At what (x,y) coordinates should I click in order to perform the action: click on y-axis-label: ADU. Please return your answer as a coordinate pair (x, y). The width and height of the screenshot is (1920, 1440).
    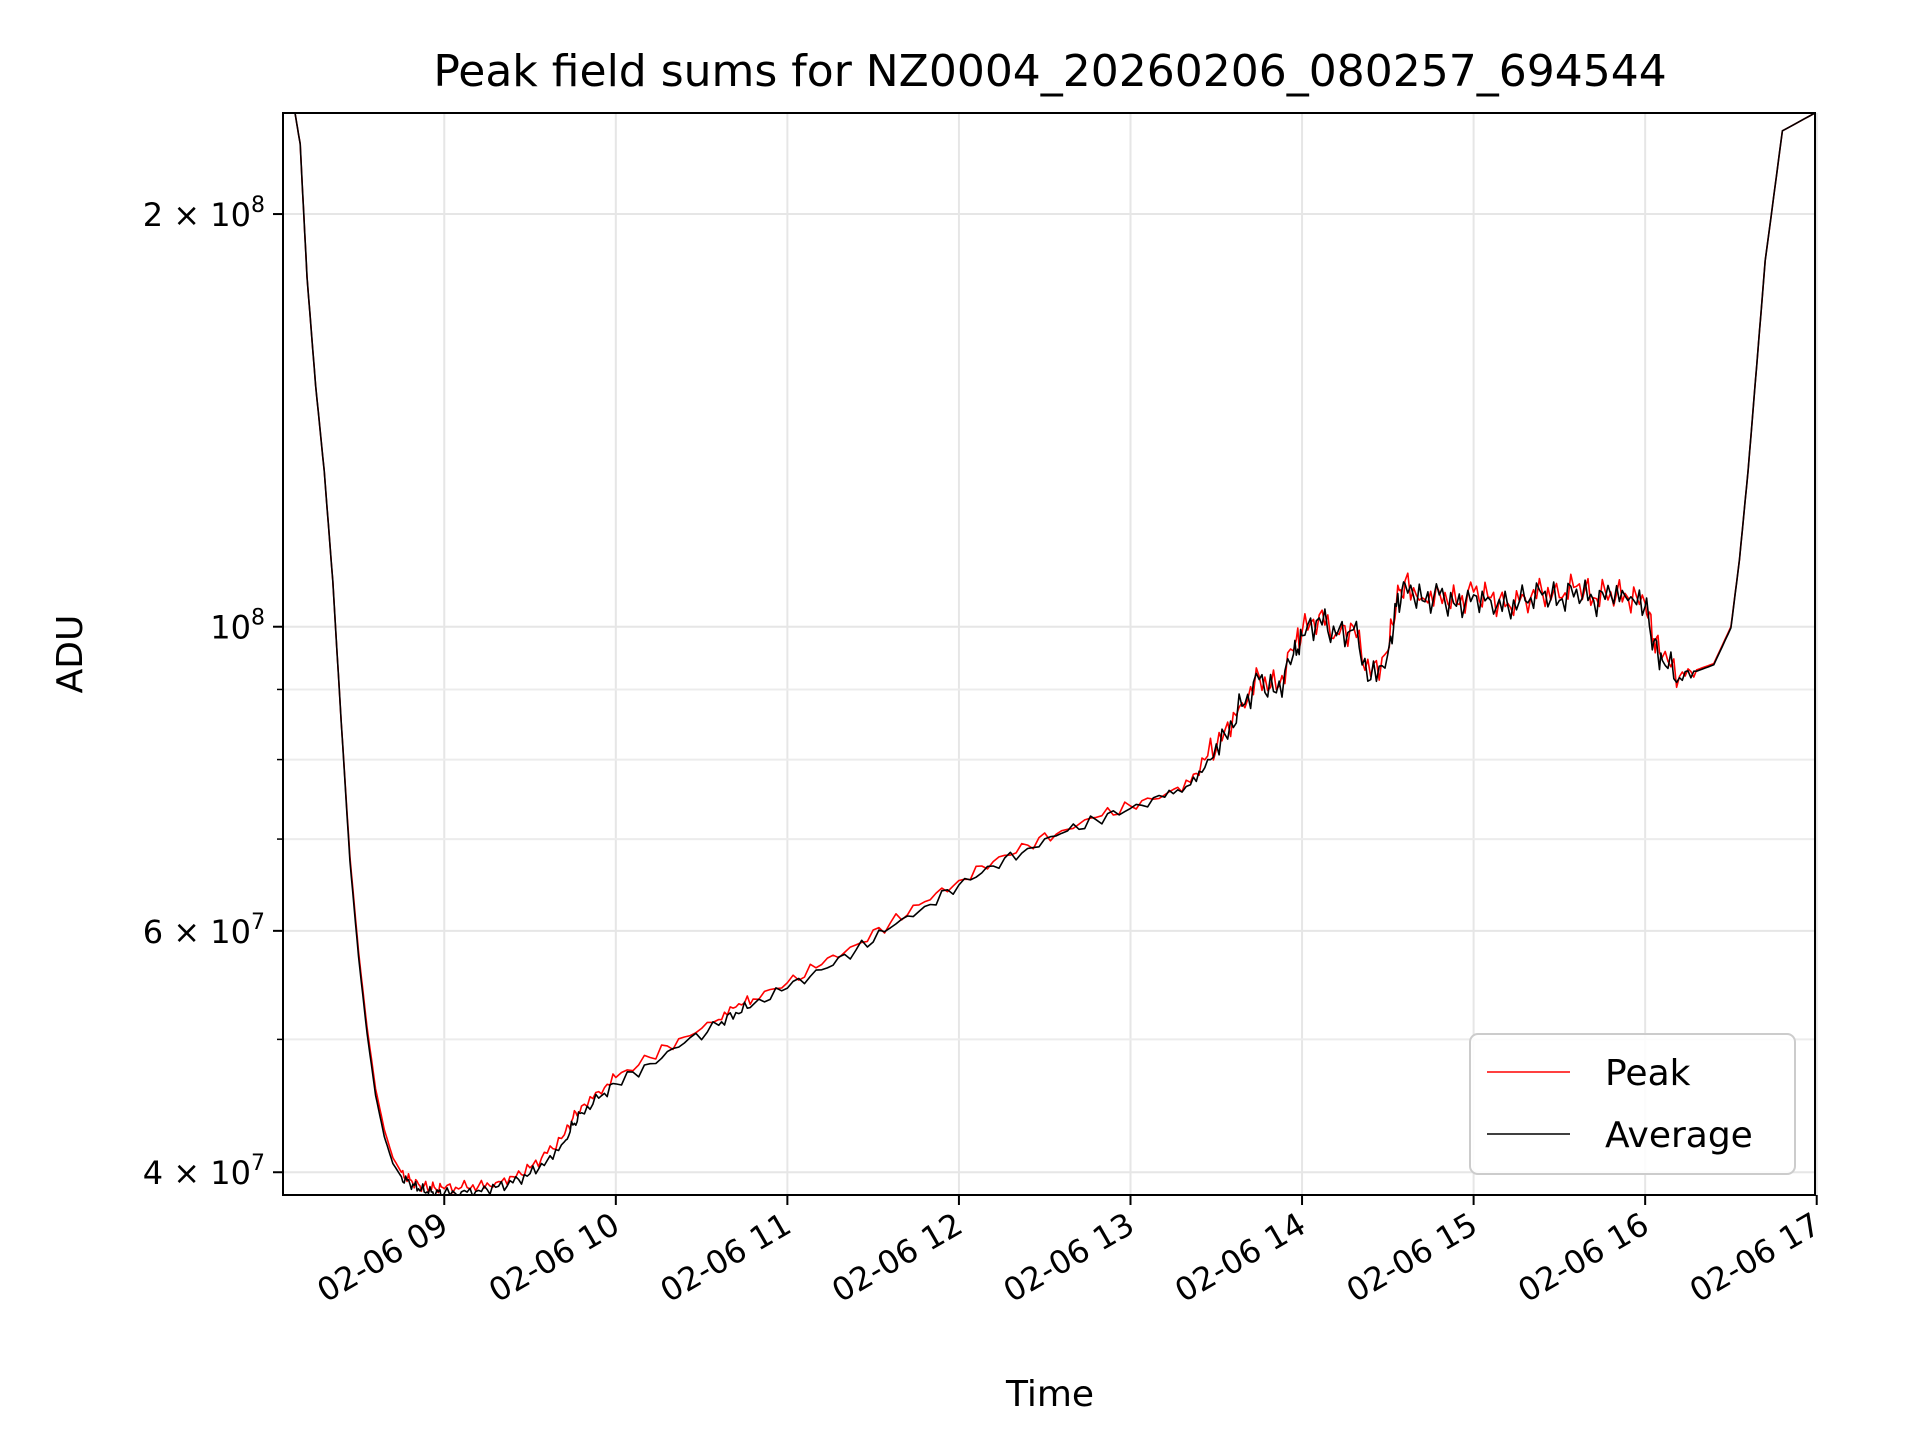
    Looking at the image, I should click on (70, 654).